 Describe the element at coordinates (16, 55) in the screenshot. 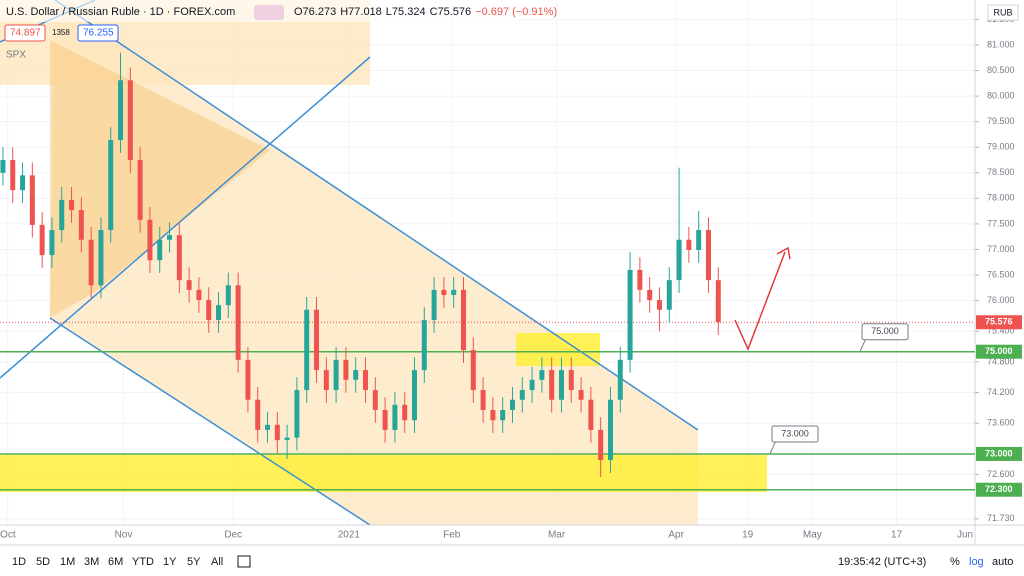

I see `overlay-symbol: SPX` at that location.